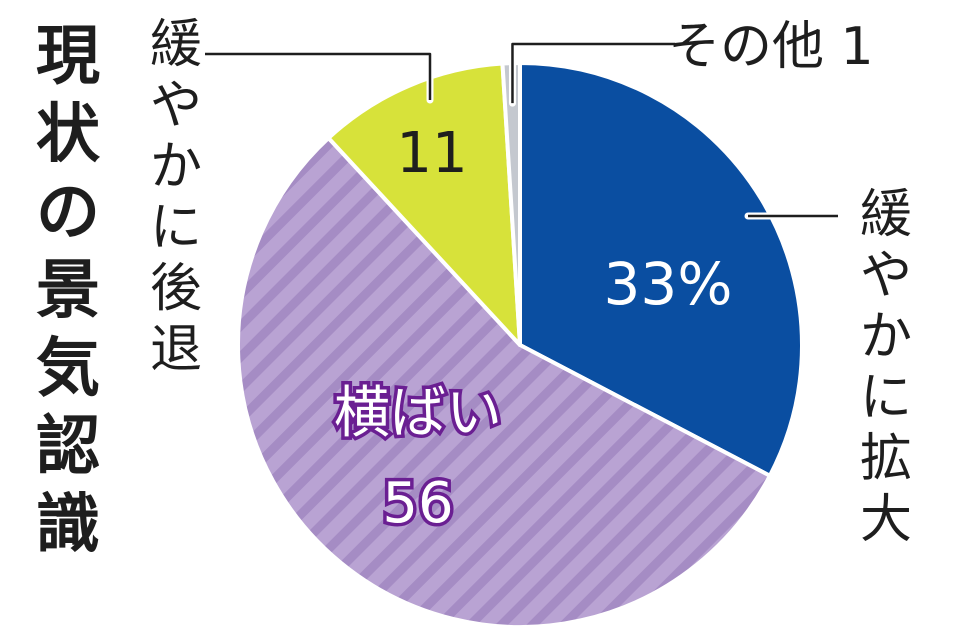  What do you see at coordinates (886, 276) in the screenshot?
I see `label-expand-char: や` at bounding box center [886, 276].